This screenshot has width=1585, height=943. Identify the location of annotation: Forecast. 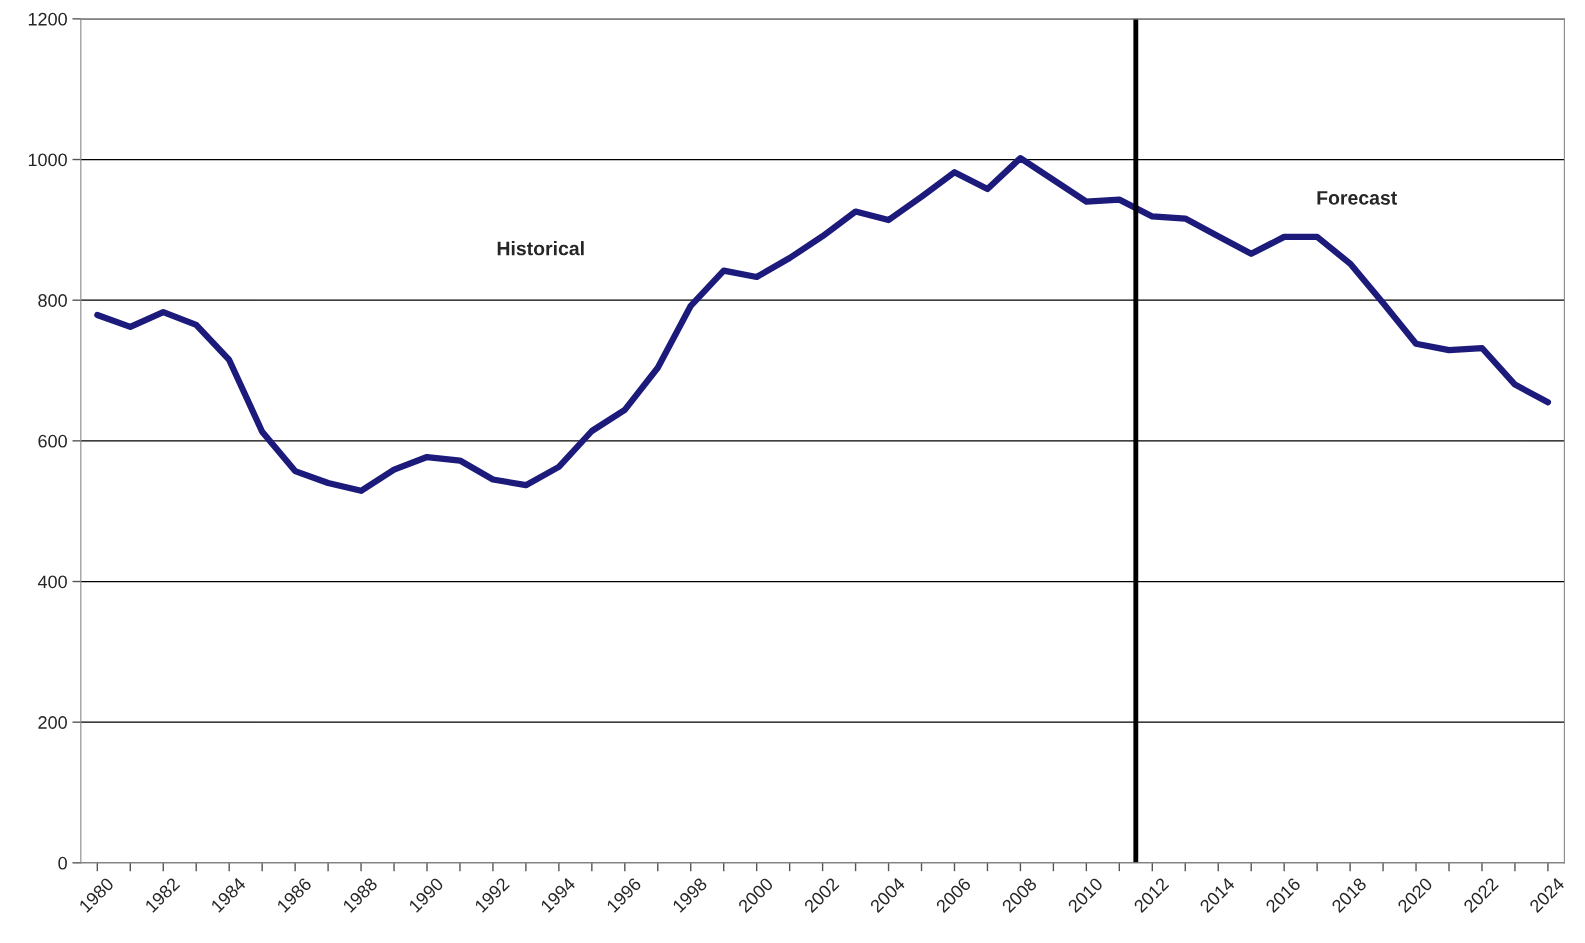
(1357, 198).